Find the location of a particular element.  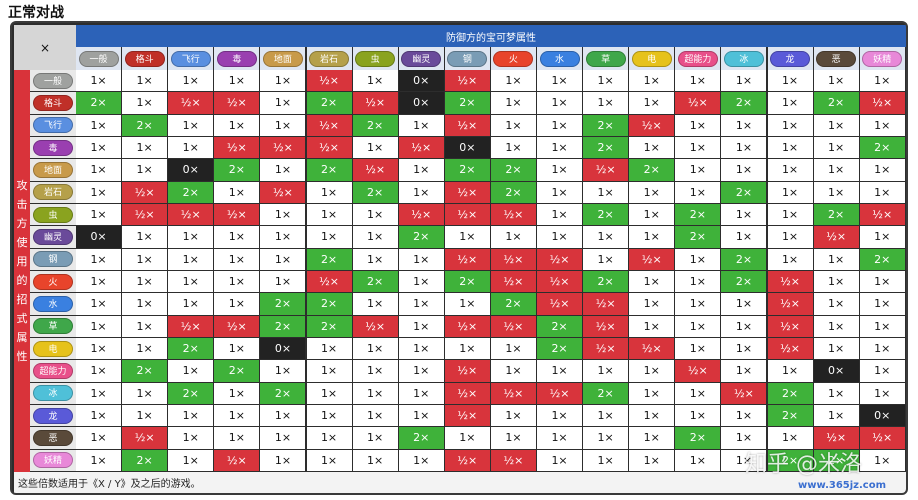

attacker-type-7: 幽灵 is located at coordinates (53, 237).